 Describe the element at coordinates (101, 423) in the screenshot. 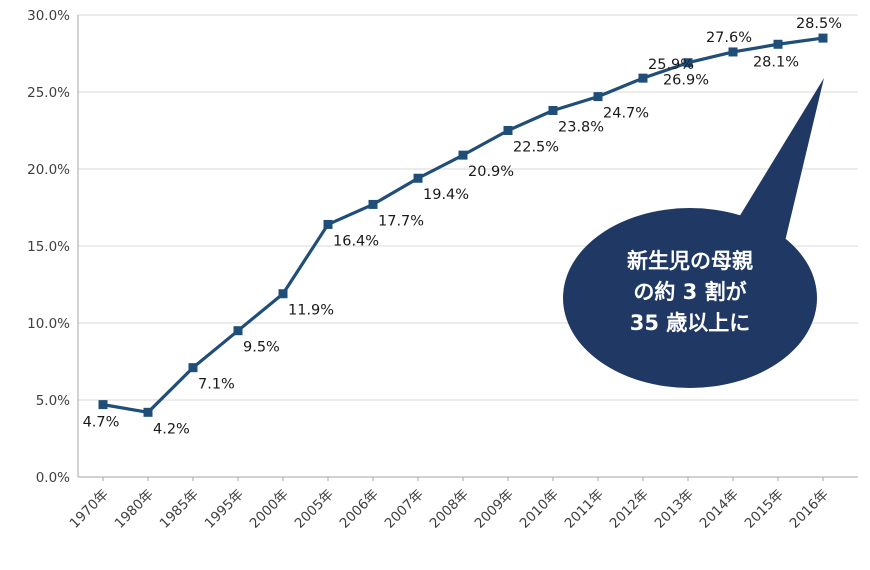

I see `data-label: 4.7%` at that location.